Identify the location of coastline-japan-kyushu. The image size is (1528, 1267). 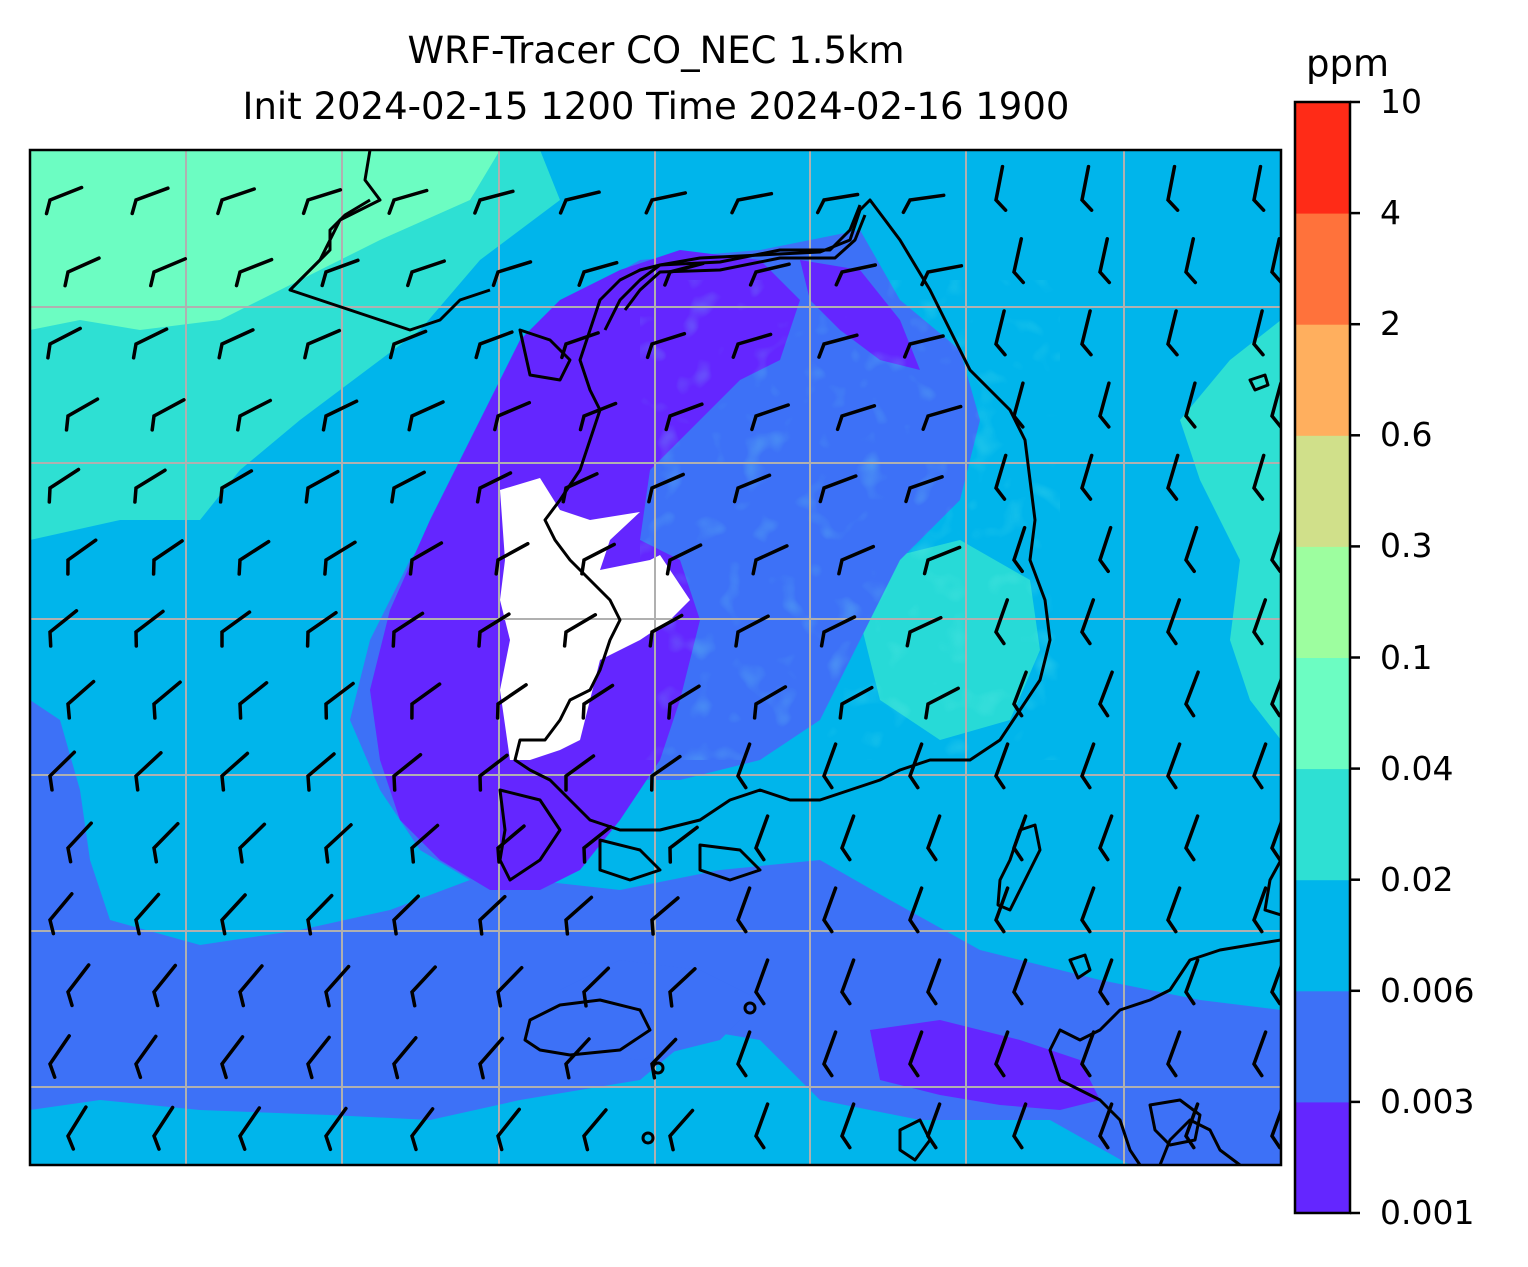
(1164, 1051).